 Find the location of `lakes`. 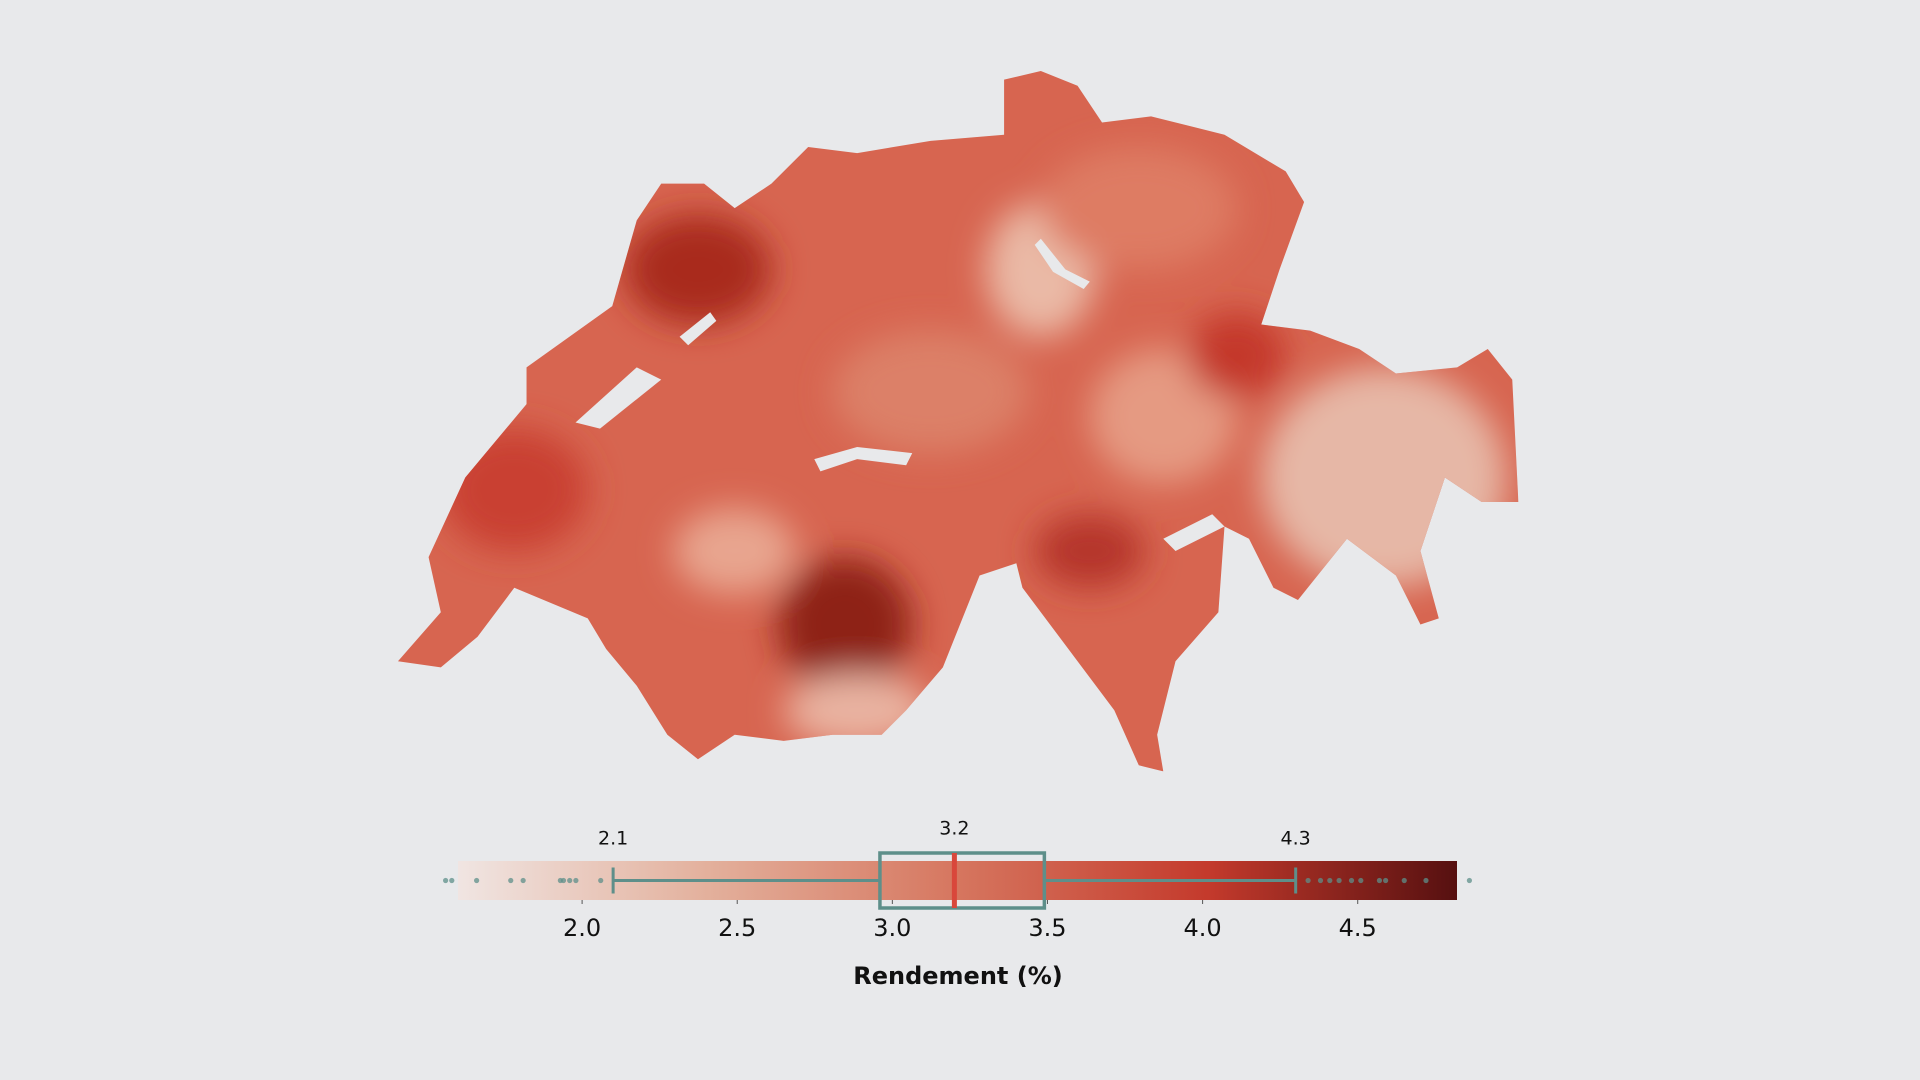

lakes is located at coordinates (900, 395).